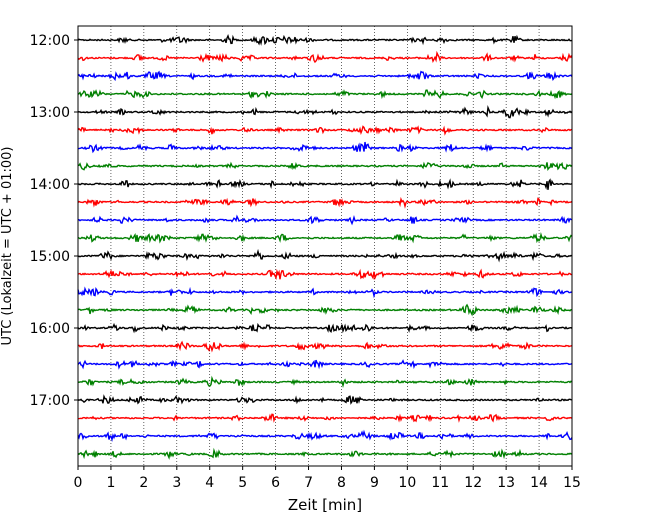 This screenshot has height=520, width=650. I want to click on x-tick-label: 6, so click(275, 483).